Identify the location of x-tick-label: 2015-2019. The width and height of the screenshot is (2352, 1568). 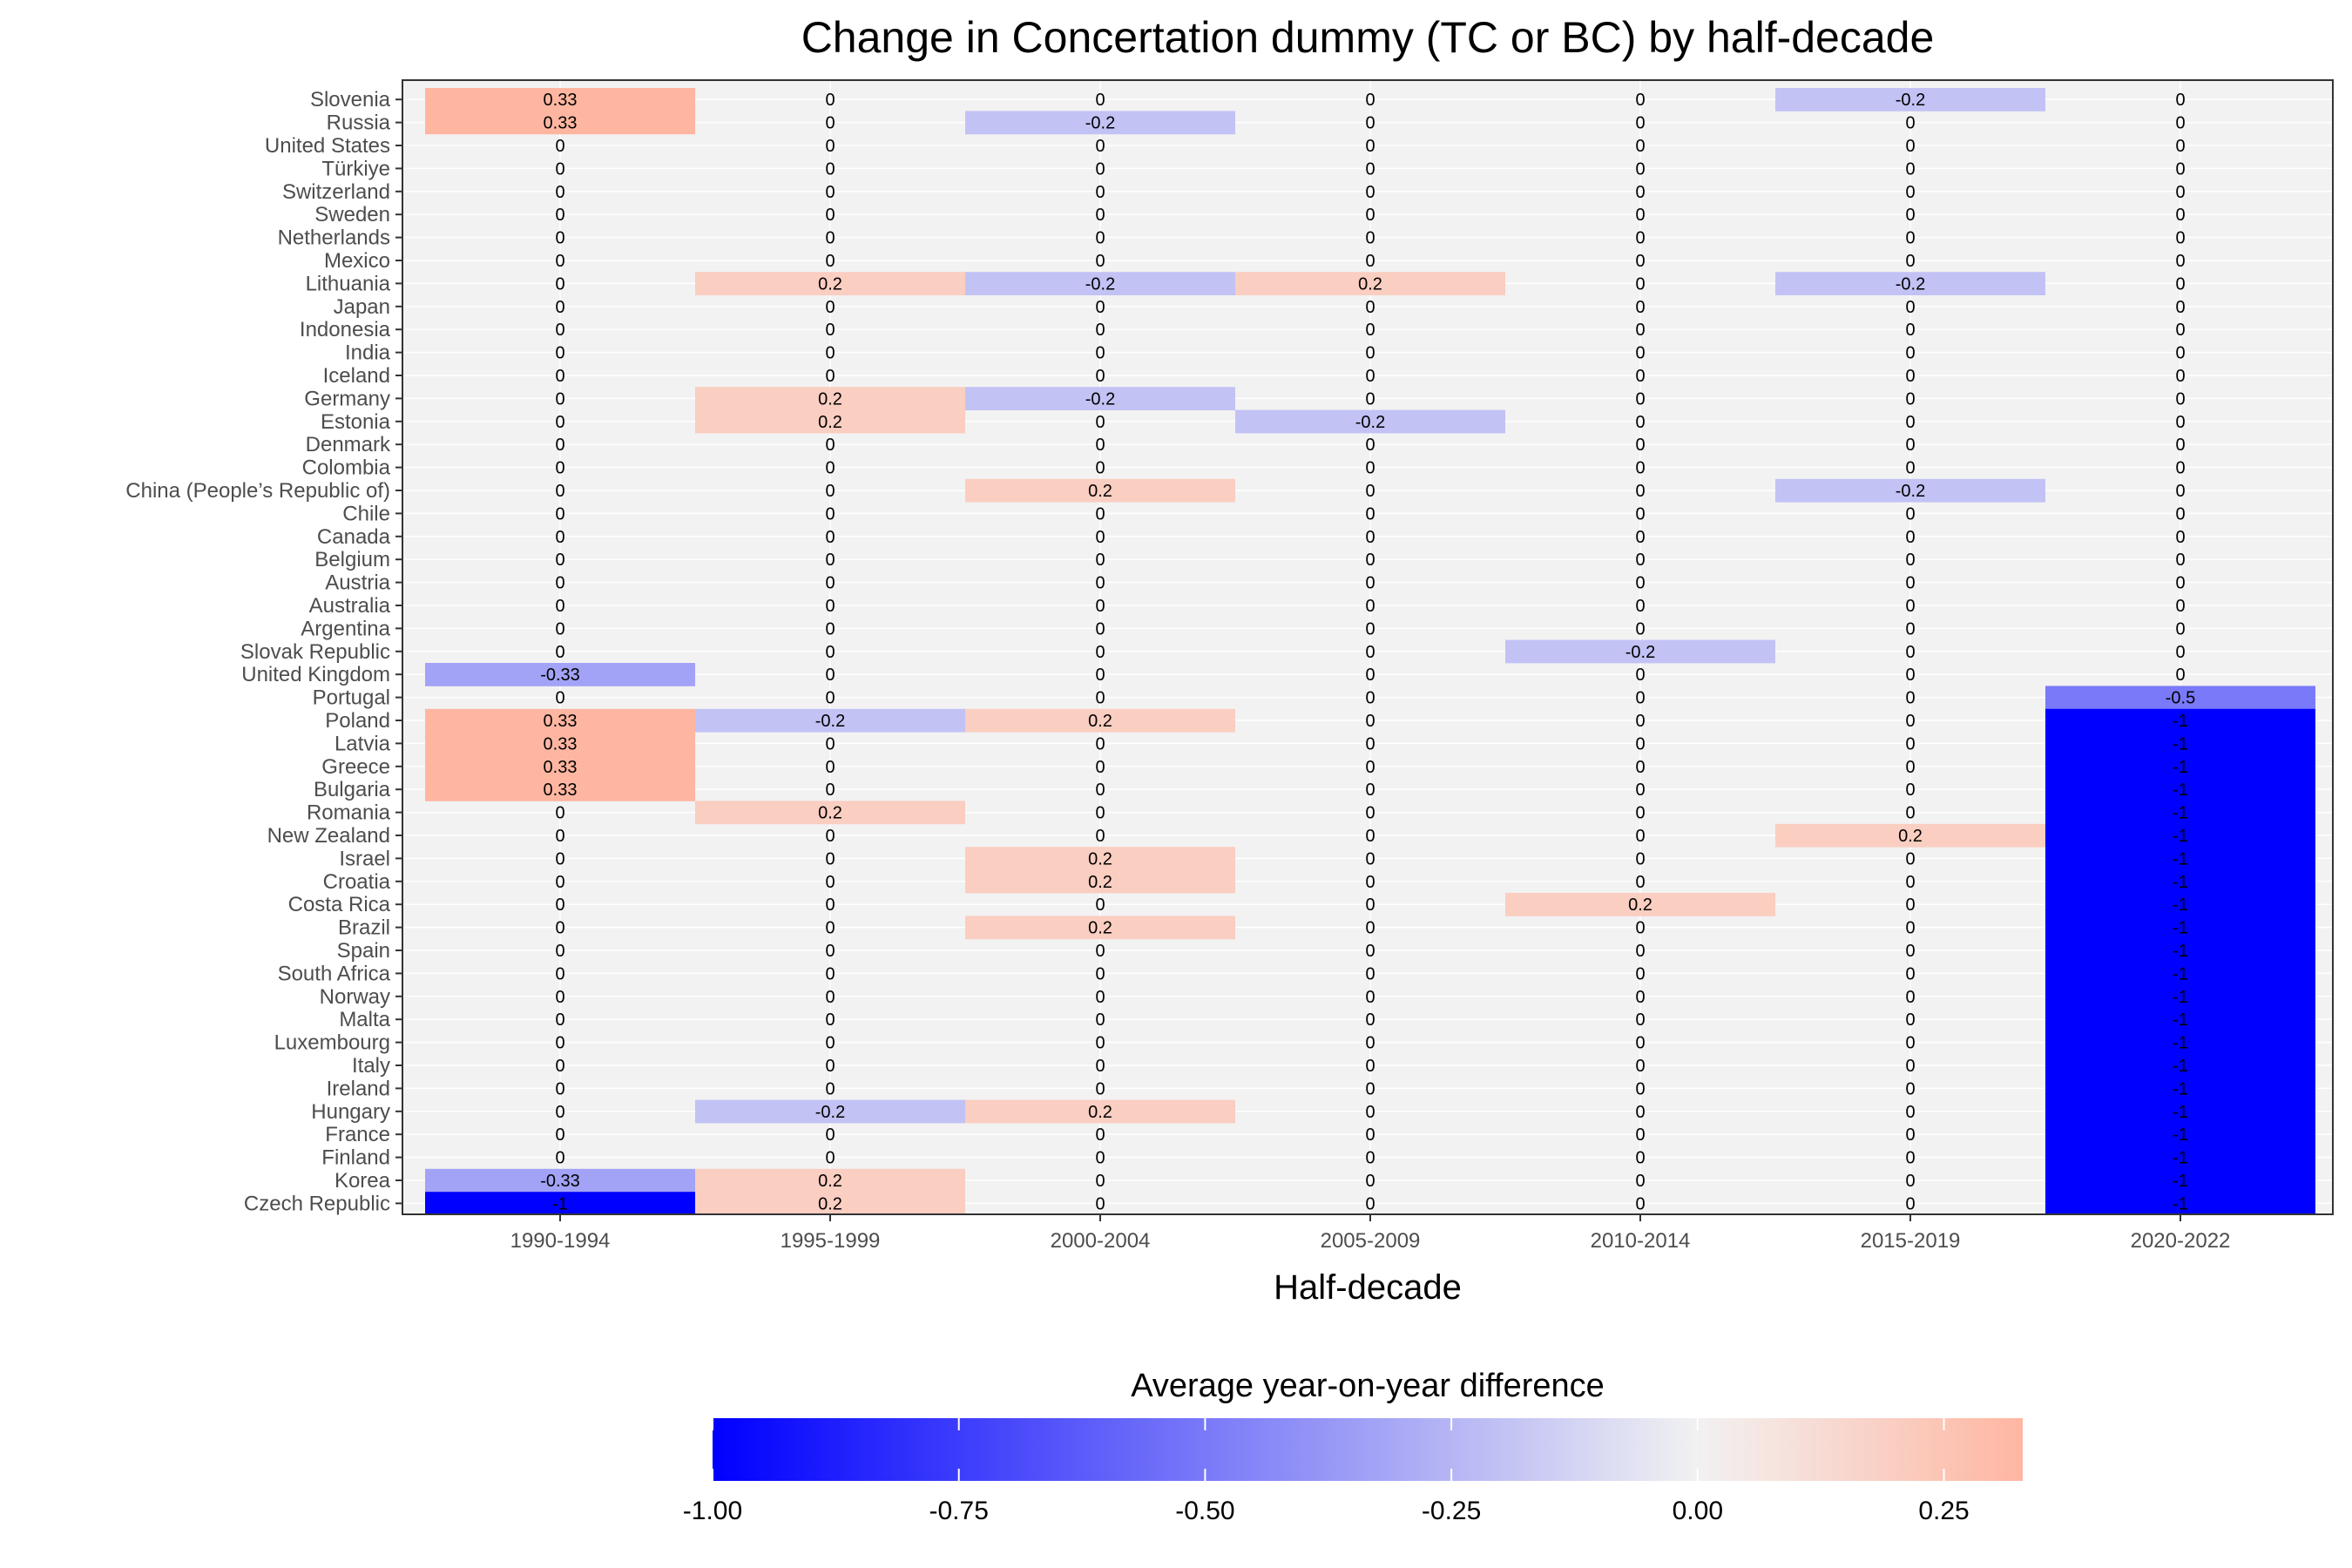
(1911, 1241).